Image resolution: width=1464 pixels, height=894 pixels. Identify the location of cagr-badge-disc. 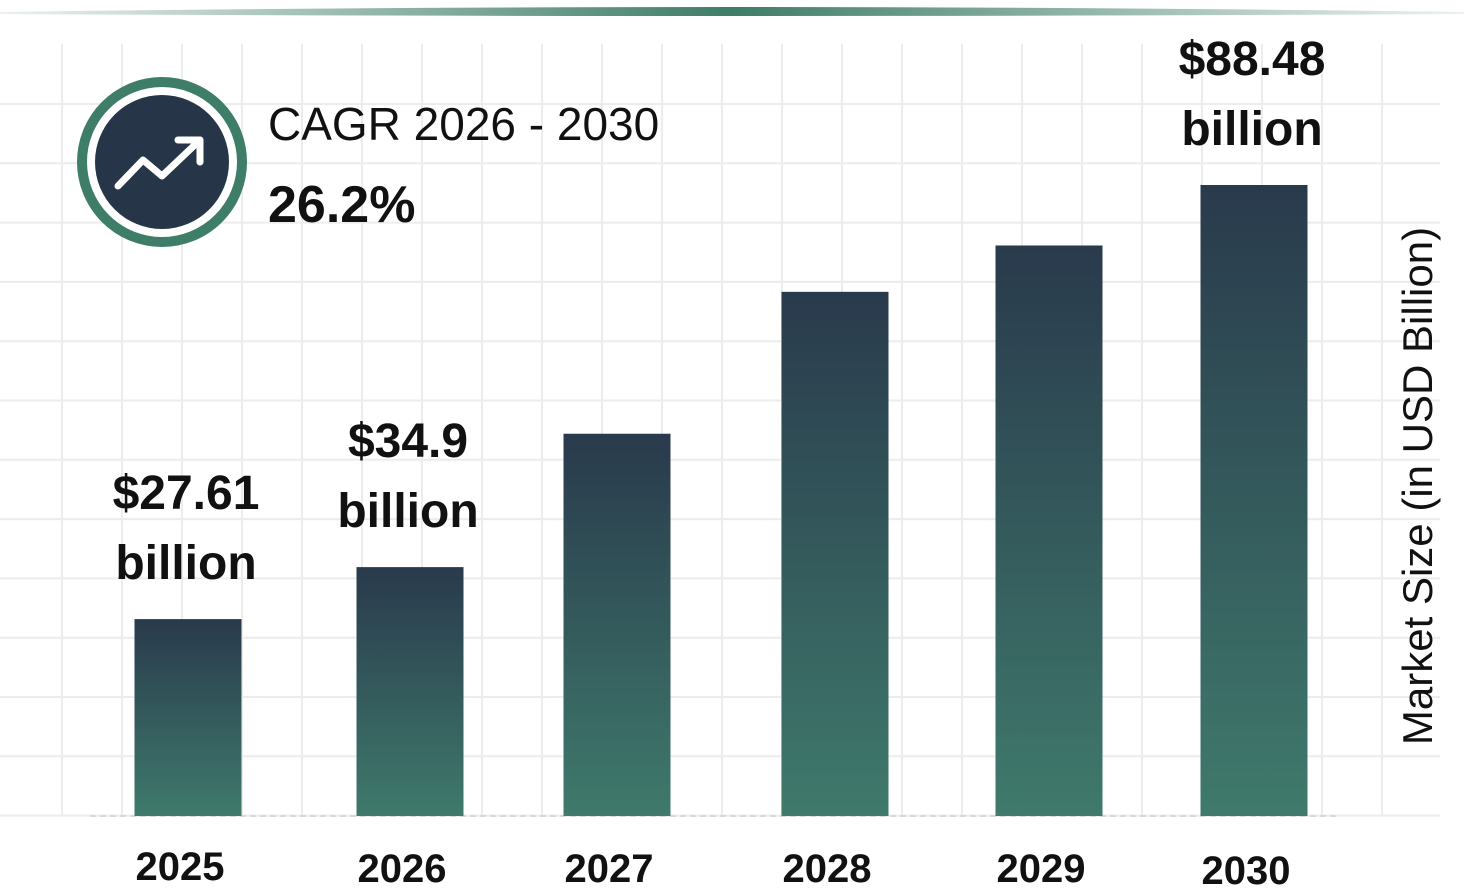
(162, 162).